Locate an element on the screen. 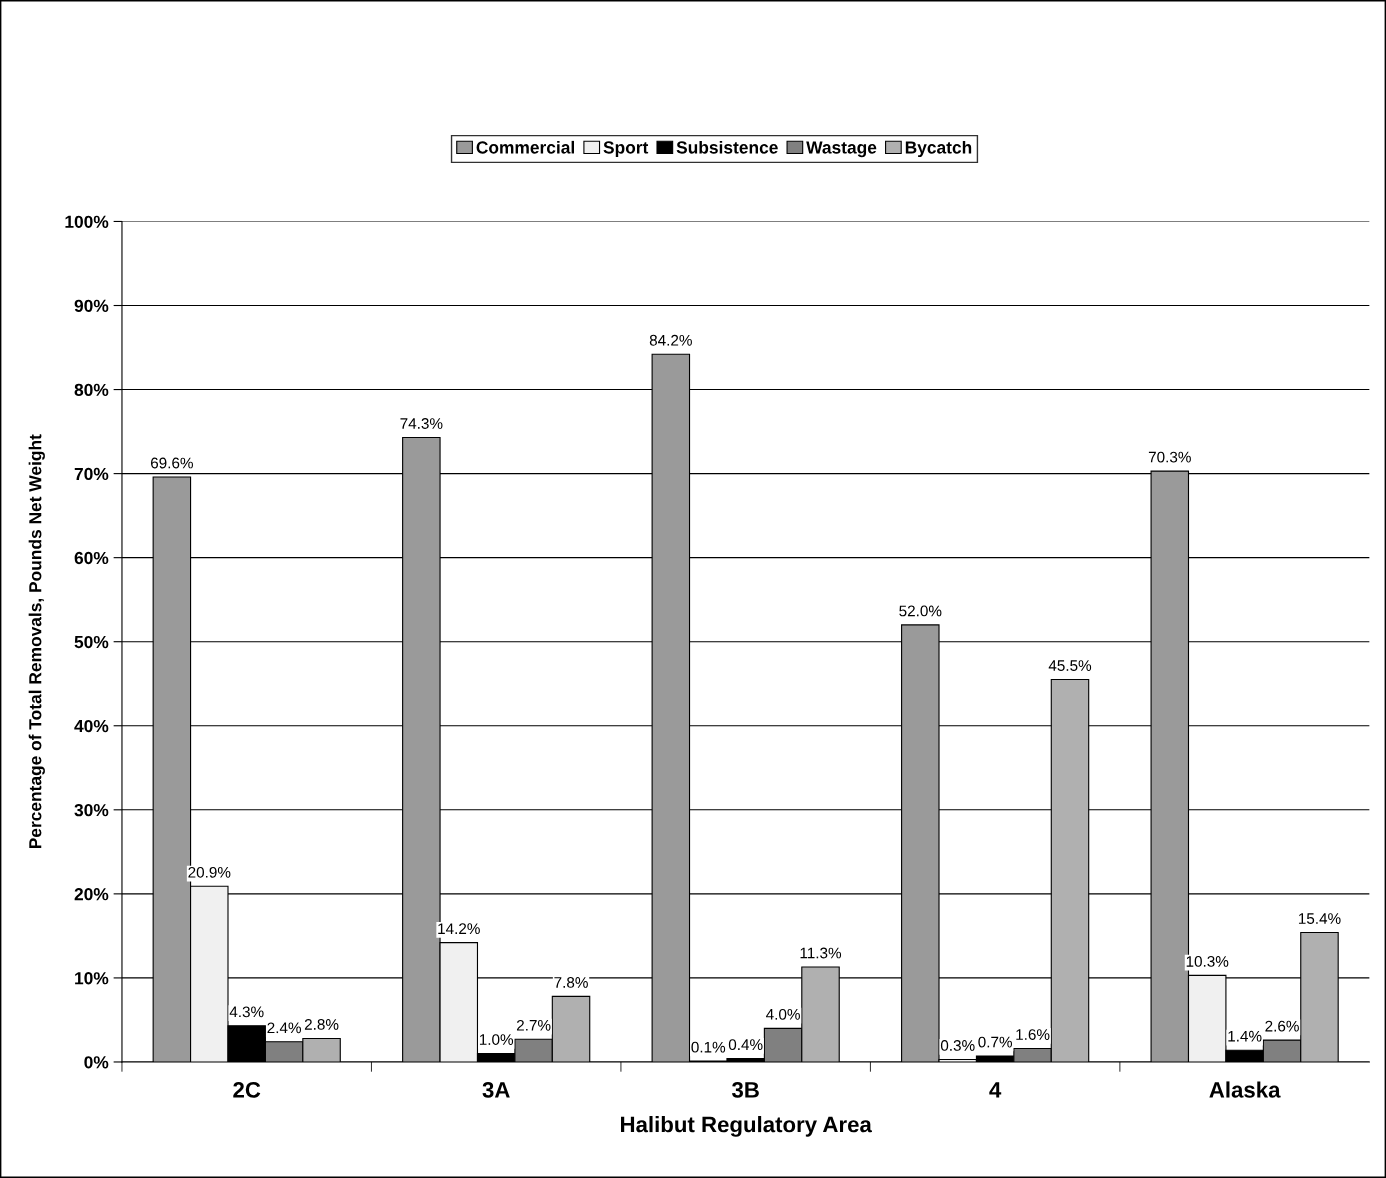  data-label: 2.4% is located at coordinates (284, 1028).